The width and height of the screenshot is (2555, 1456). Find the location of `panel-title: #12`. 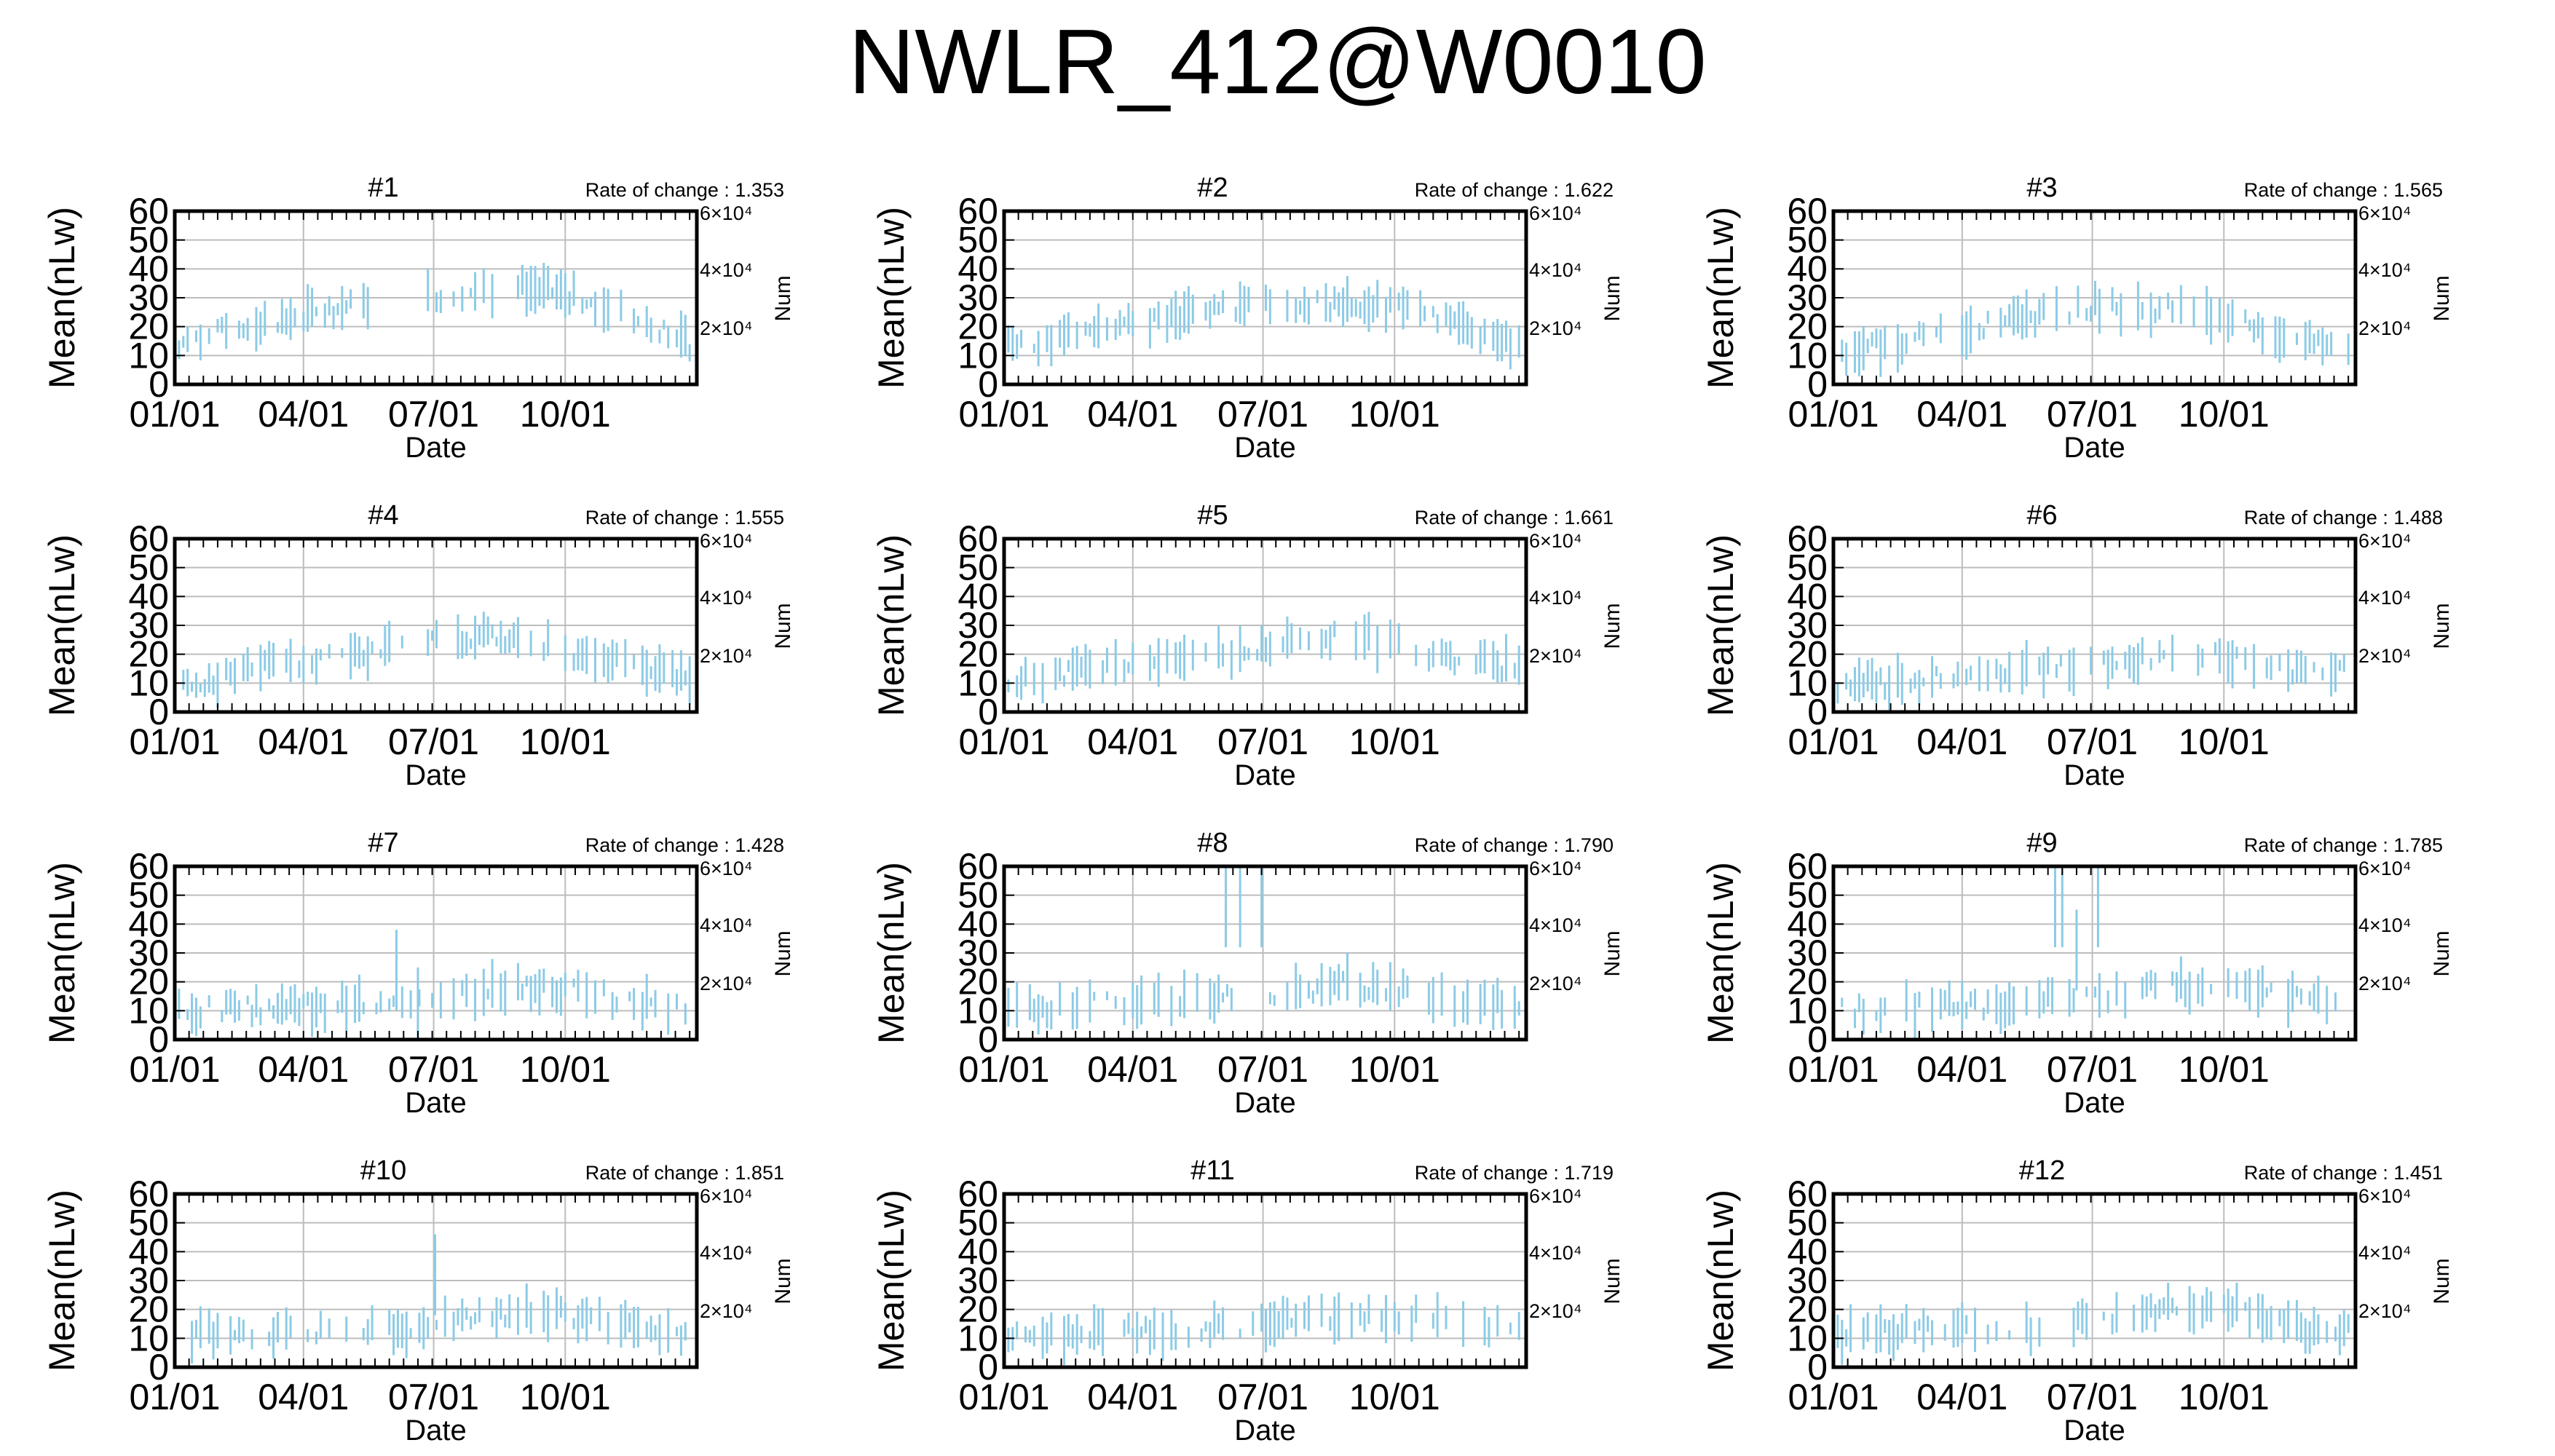

panel-title: #12 is located at coordinates (2042, 1170).